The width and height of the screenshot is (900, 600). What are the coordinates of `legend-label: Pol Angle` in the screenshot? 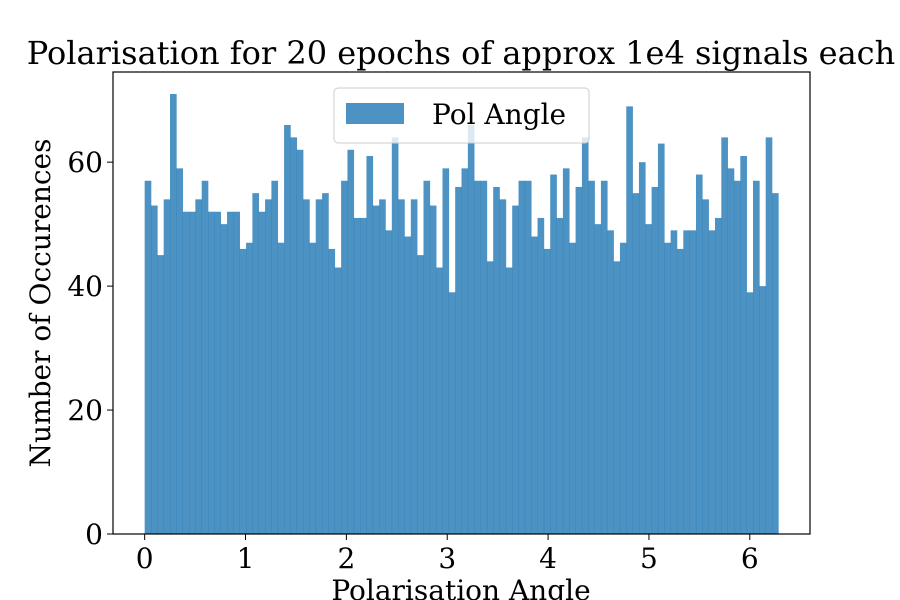 It's located at (499, 114).